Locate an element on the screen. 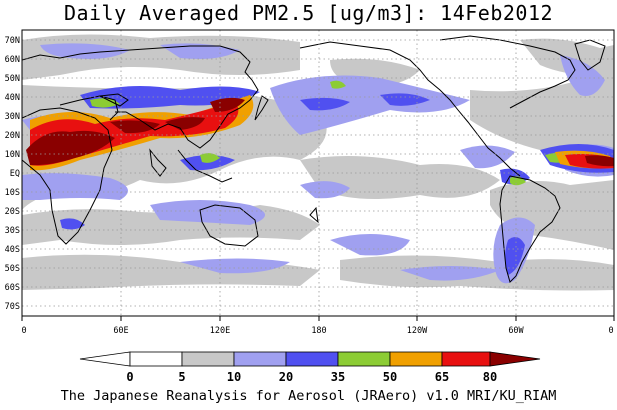  map-title: Daily Averaged PM2.5 [ug/m3]: 14Feb2012 is located at coordinates (308, 13).